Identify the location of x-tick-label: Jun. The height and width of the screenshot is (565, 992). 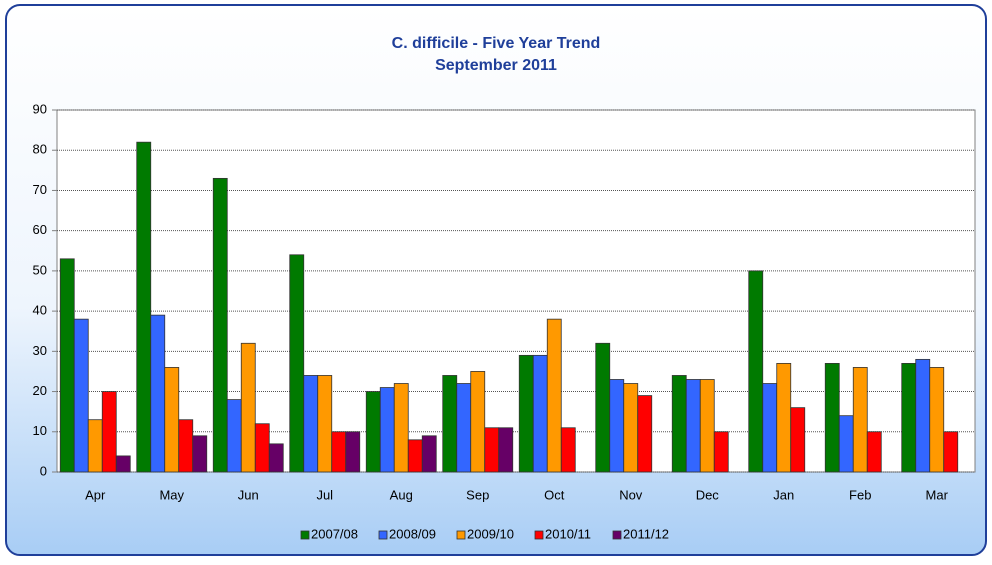
(248, 494).